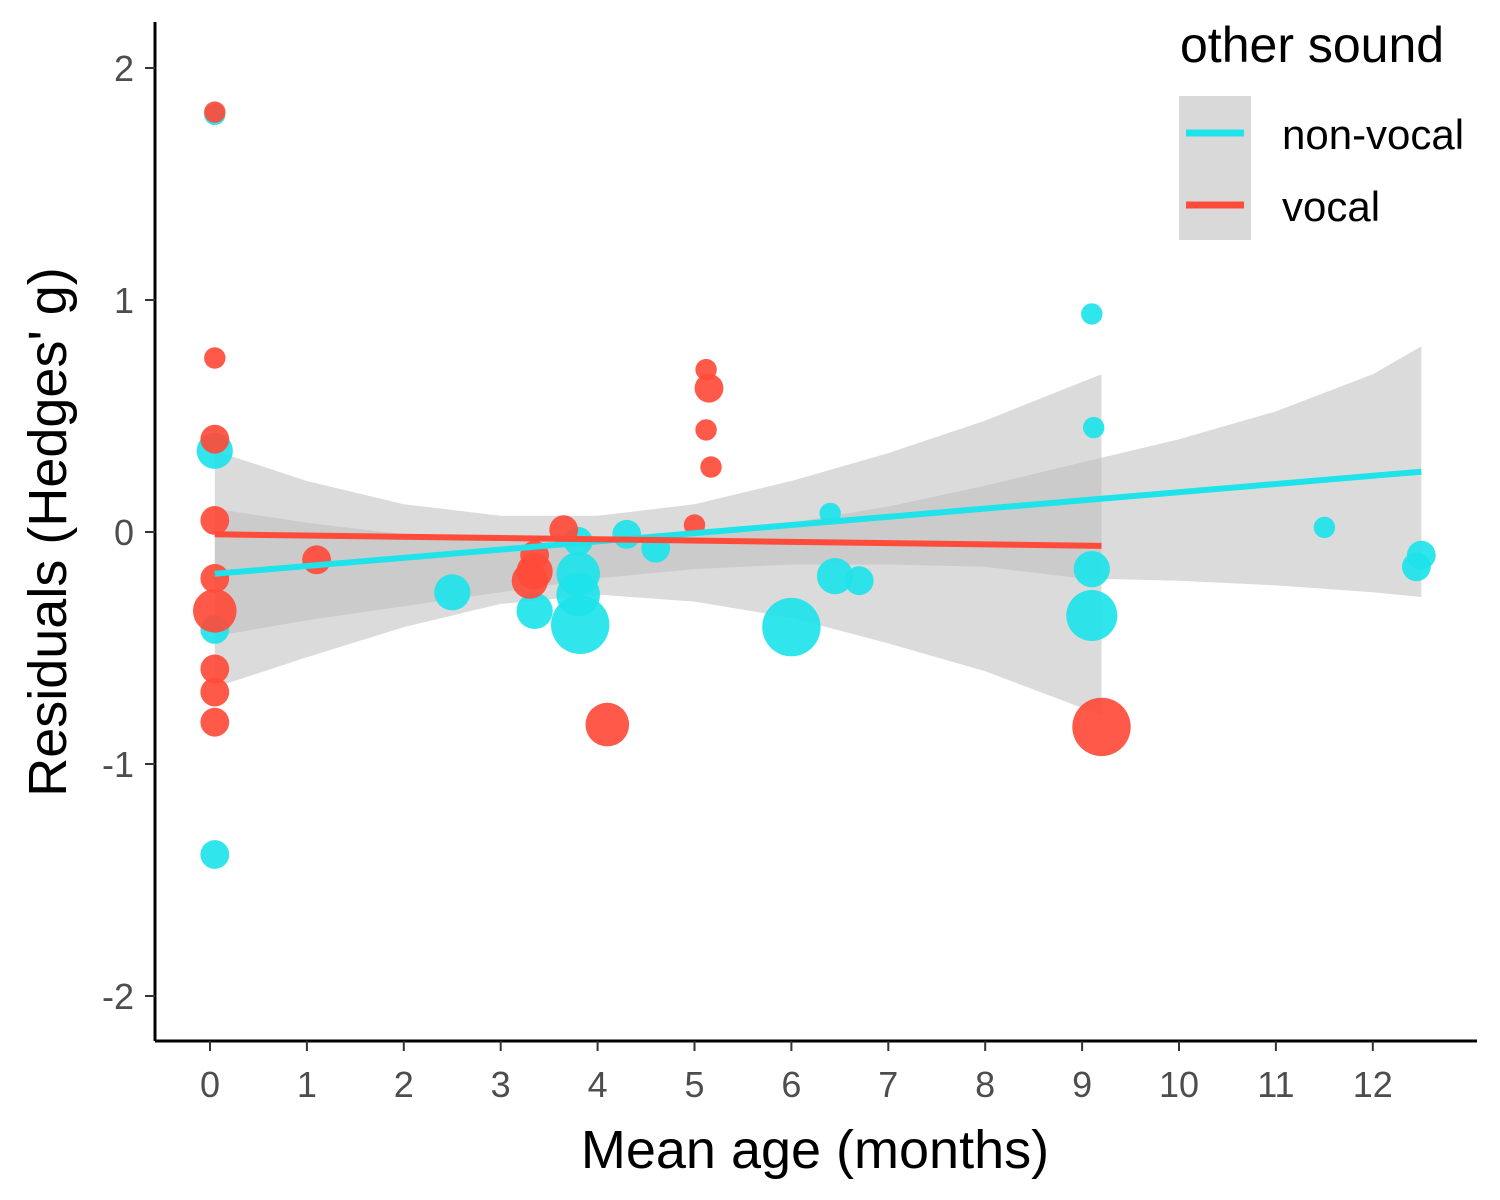 The image size is (1500, 1200). I want to click on fit-line-non-vocal, so click(818, 522).